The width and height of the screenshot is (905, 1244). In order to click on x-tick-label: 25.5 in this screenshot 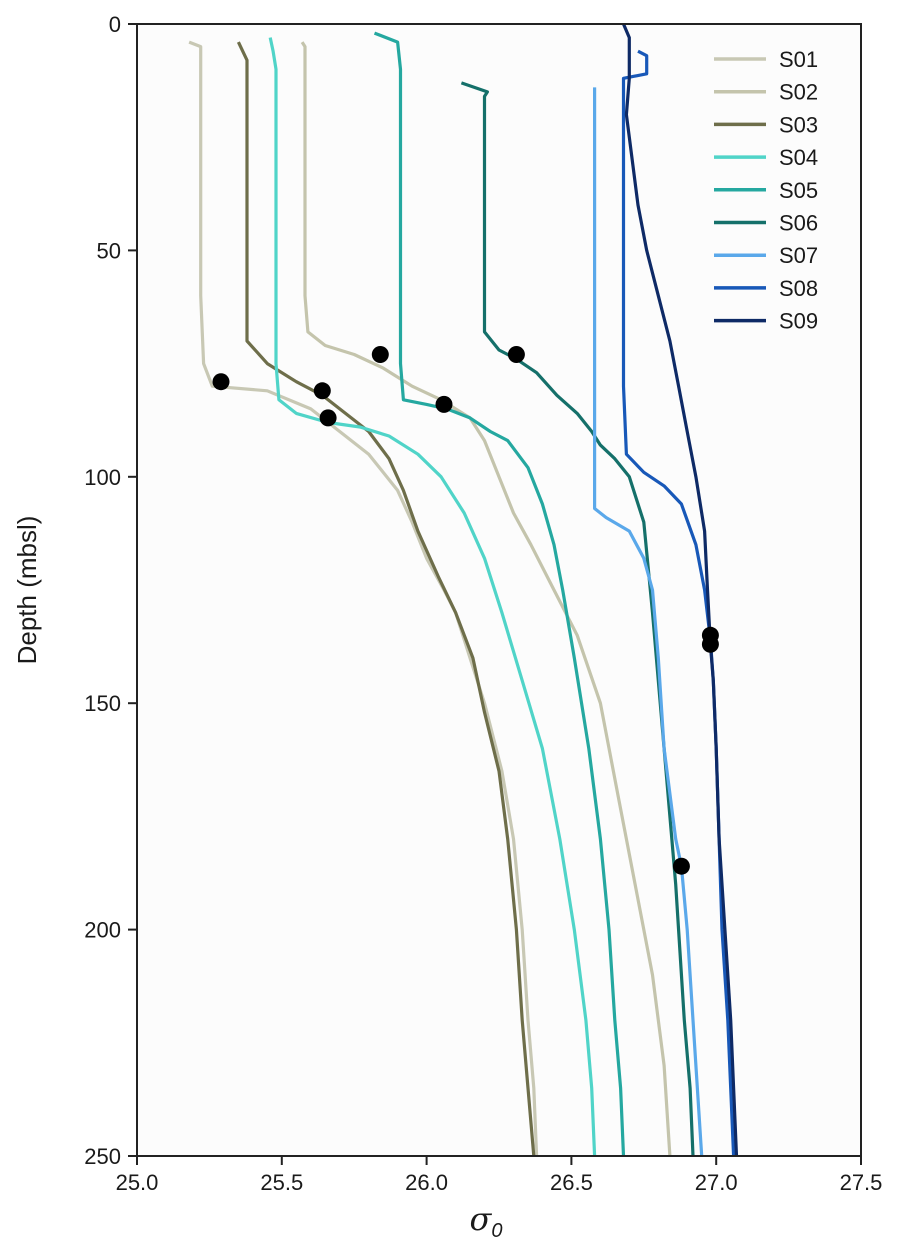, I will do `click(281, 1182)`.